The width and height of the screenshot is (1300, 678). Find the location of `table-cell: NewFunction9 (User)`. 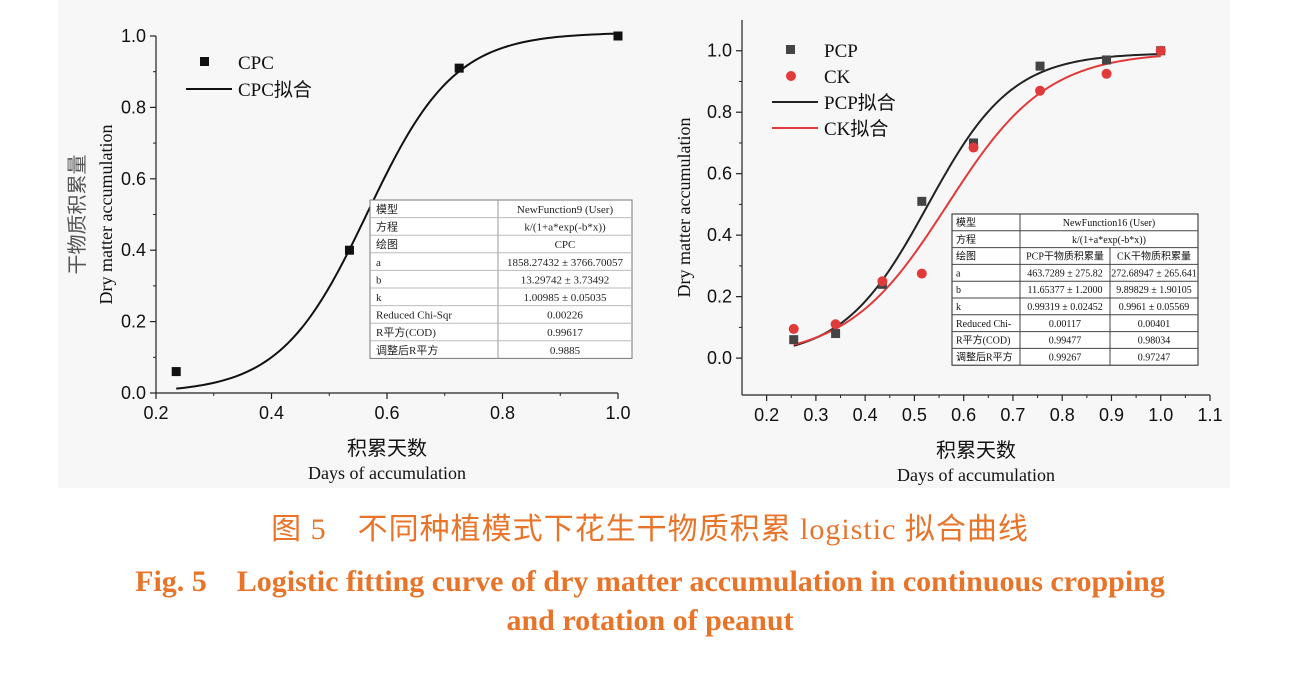

table-cell: NewFunction9 (User) is located at coordinates (565, 210).